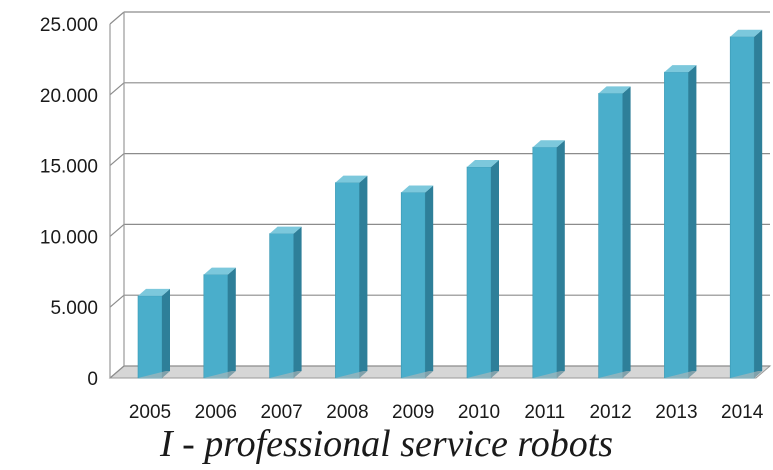 This screenshot has height=470, width=773. What do you see at coordinates (69, 167) in the screenshot?
I see `y-tick-label: 15.000` at bounding box center [69, 167].